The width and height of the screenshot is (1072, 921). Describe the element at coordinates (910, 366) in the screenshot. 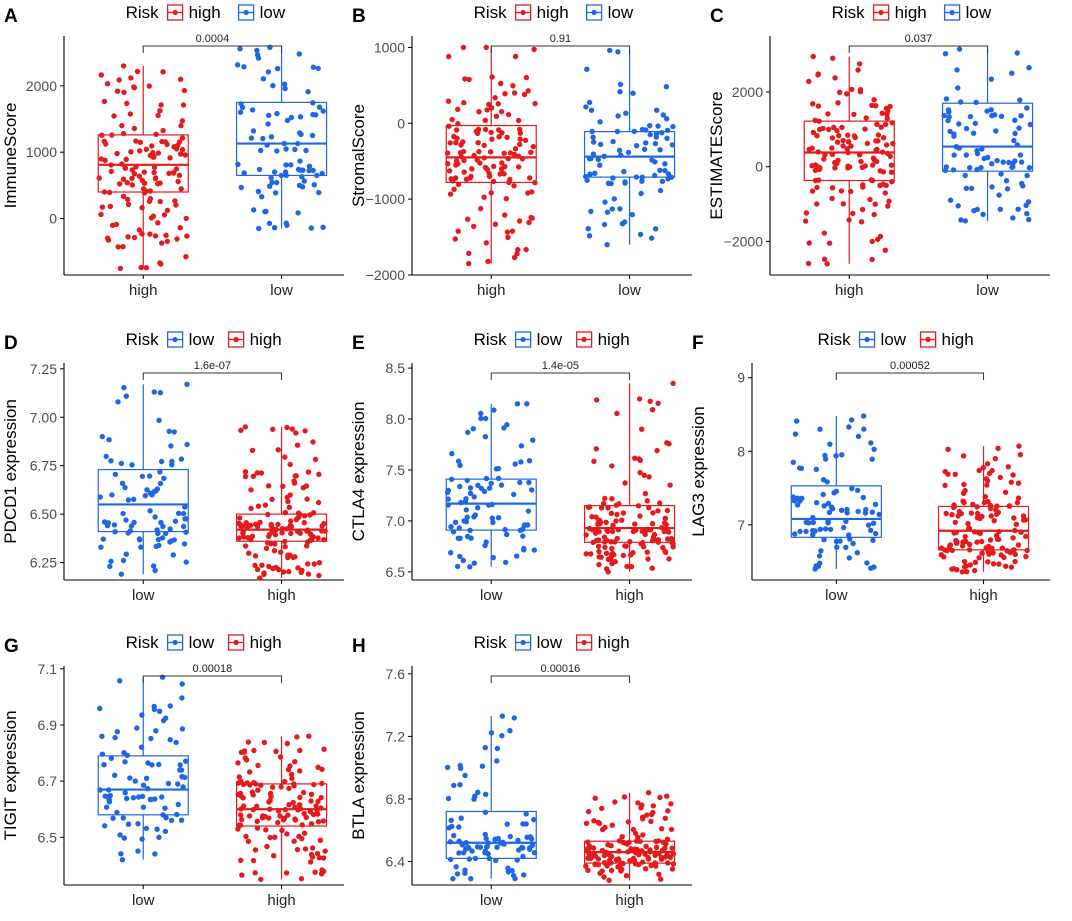

I see `p-value-label: 0.00052` at that location.